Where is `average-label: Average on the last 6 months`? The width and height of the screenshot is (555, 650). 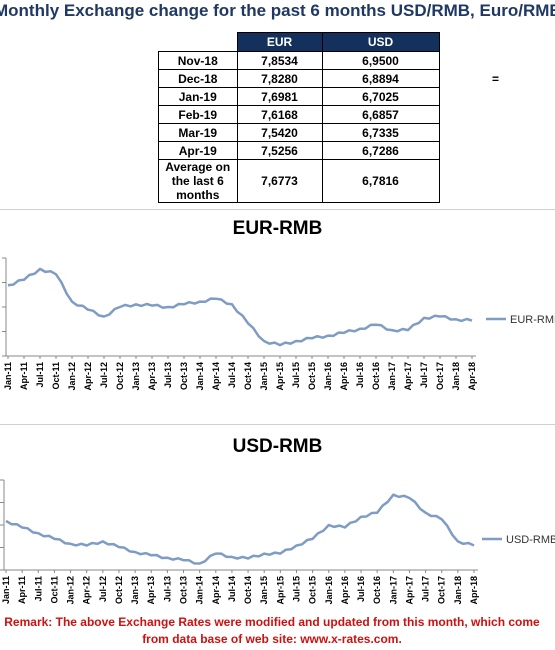 average-label: Average on the last 6 months is located at coordinates (198, 181).